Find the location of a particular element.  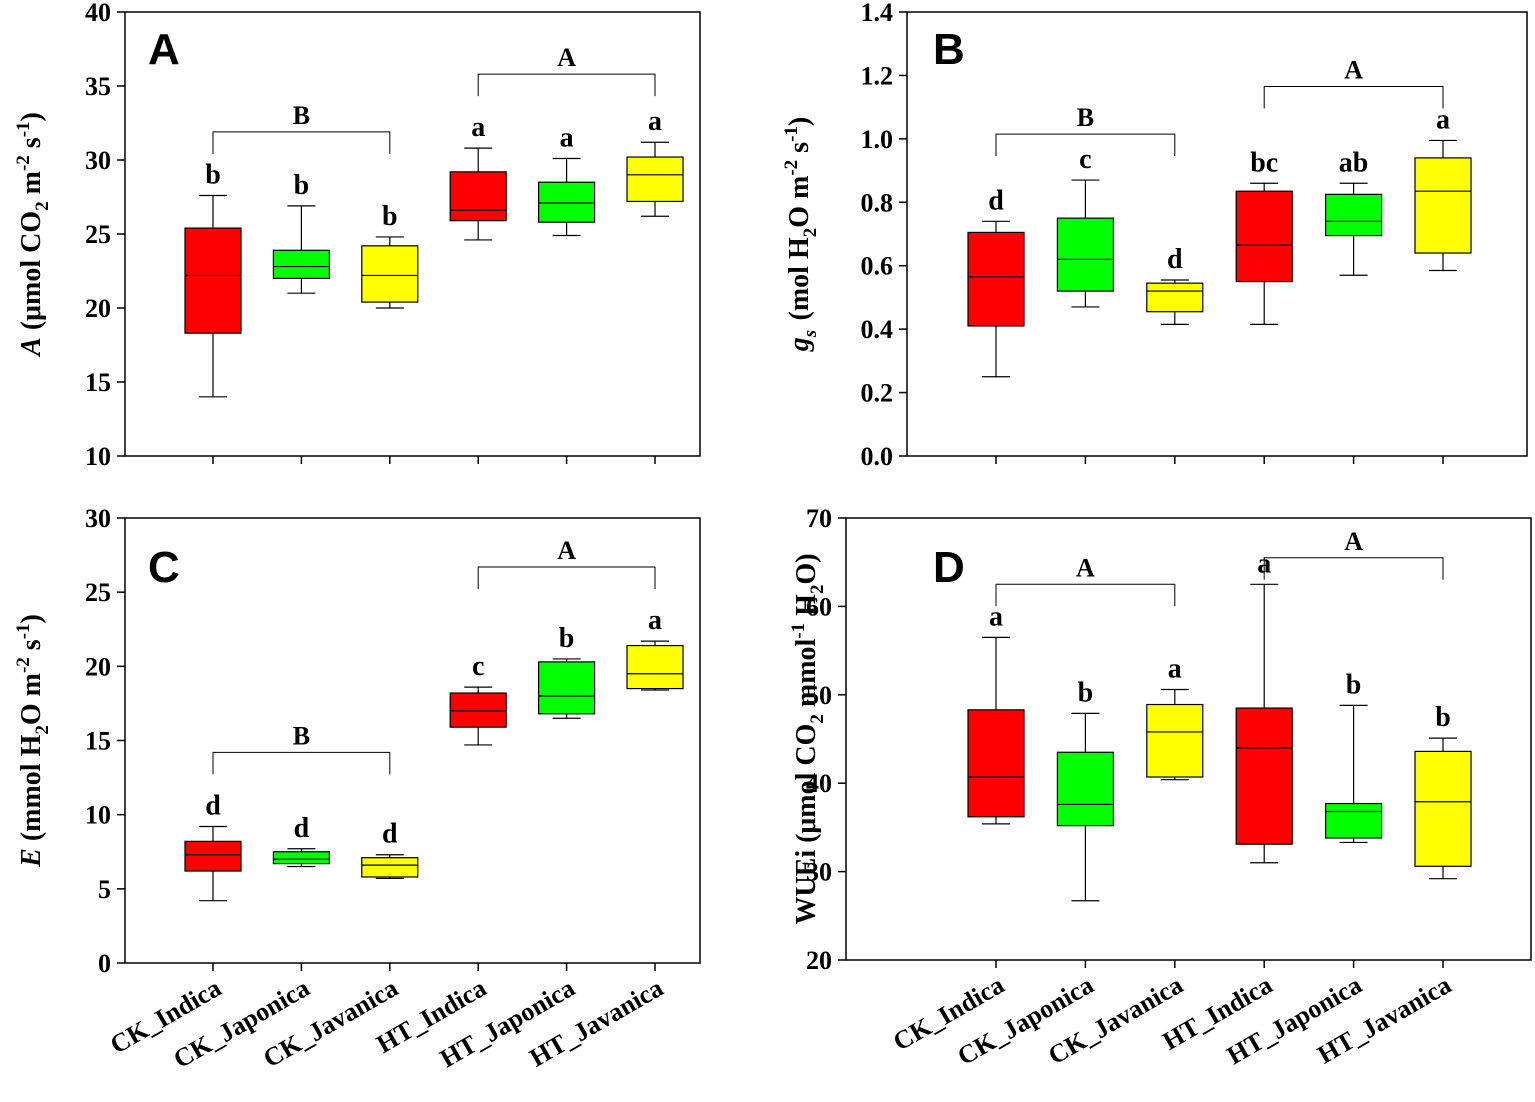

y-tick-label: 5 is located at coordinates (104, 889).